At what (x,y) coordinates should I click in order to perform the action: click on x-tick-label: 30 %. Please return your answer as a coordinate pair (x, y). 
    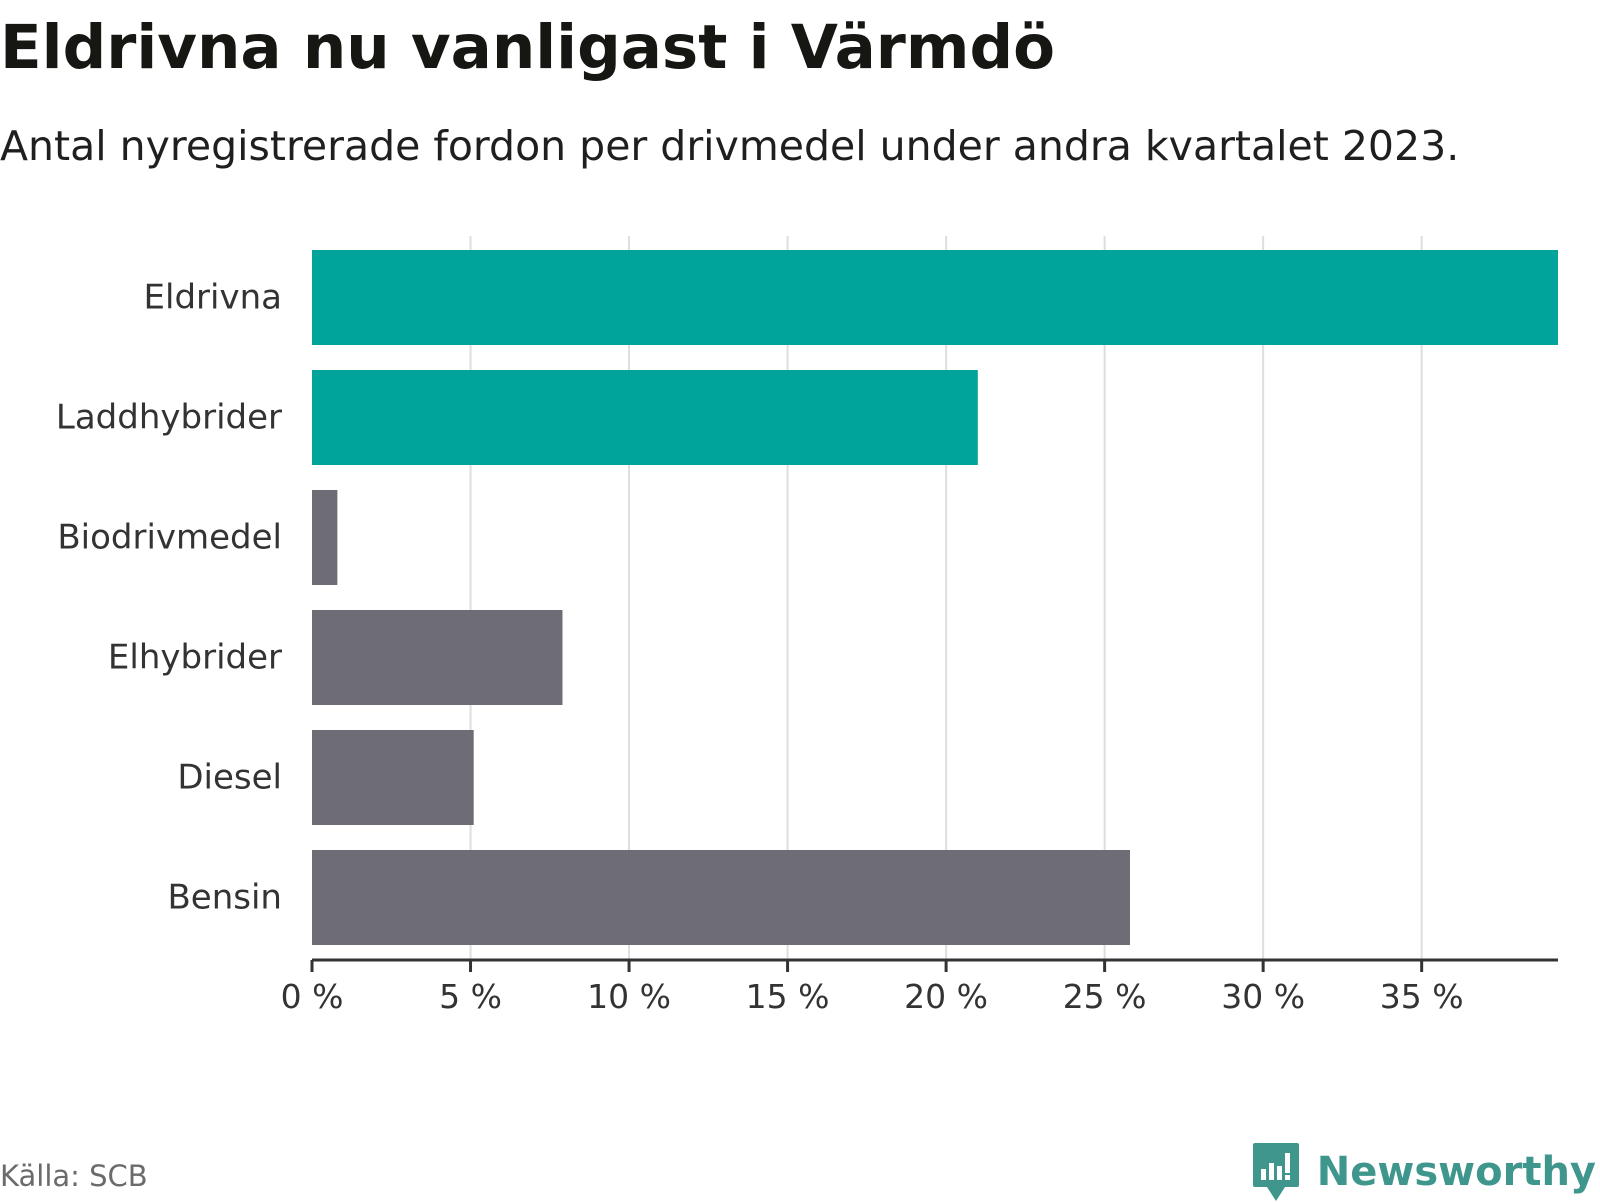
    Looking at the image, I should click on (1263, 996).